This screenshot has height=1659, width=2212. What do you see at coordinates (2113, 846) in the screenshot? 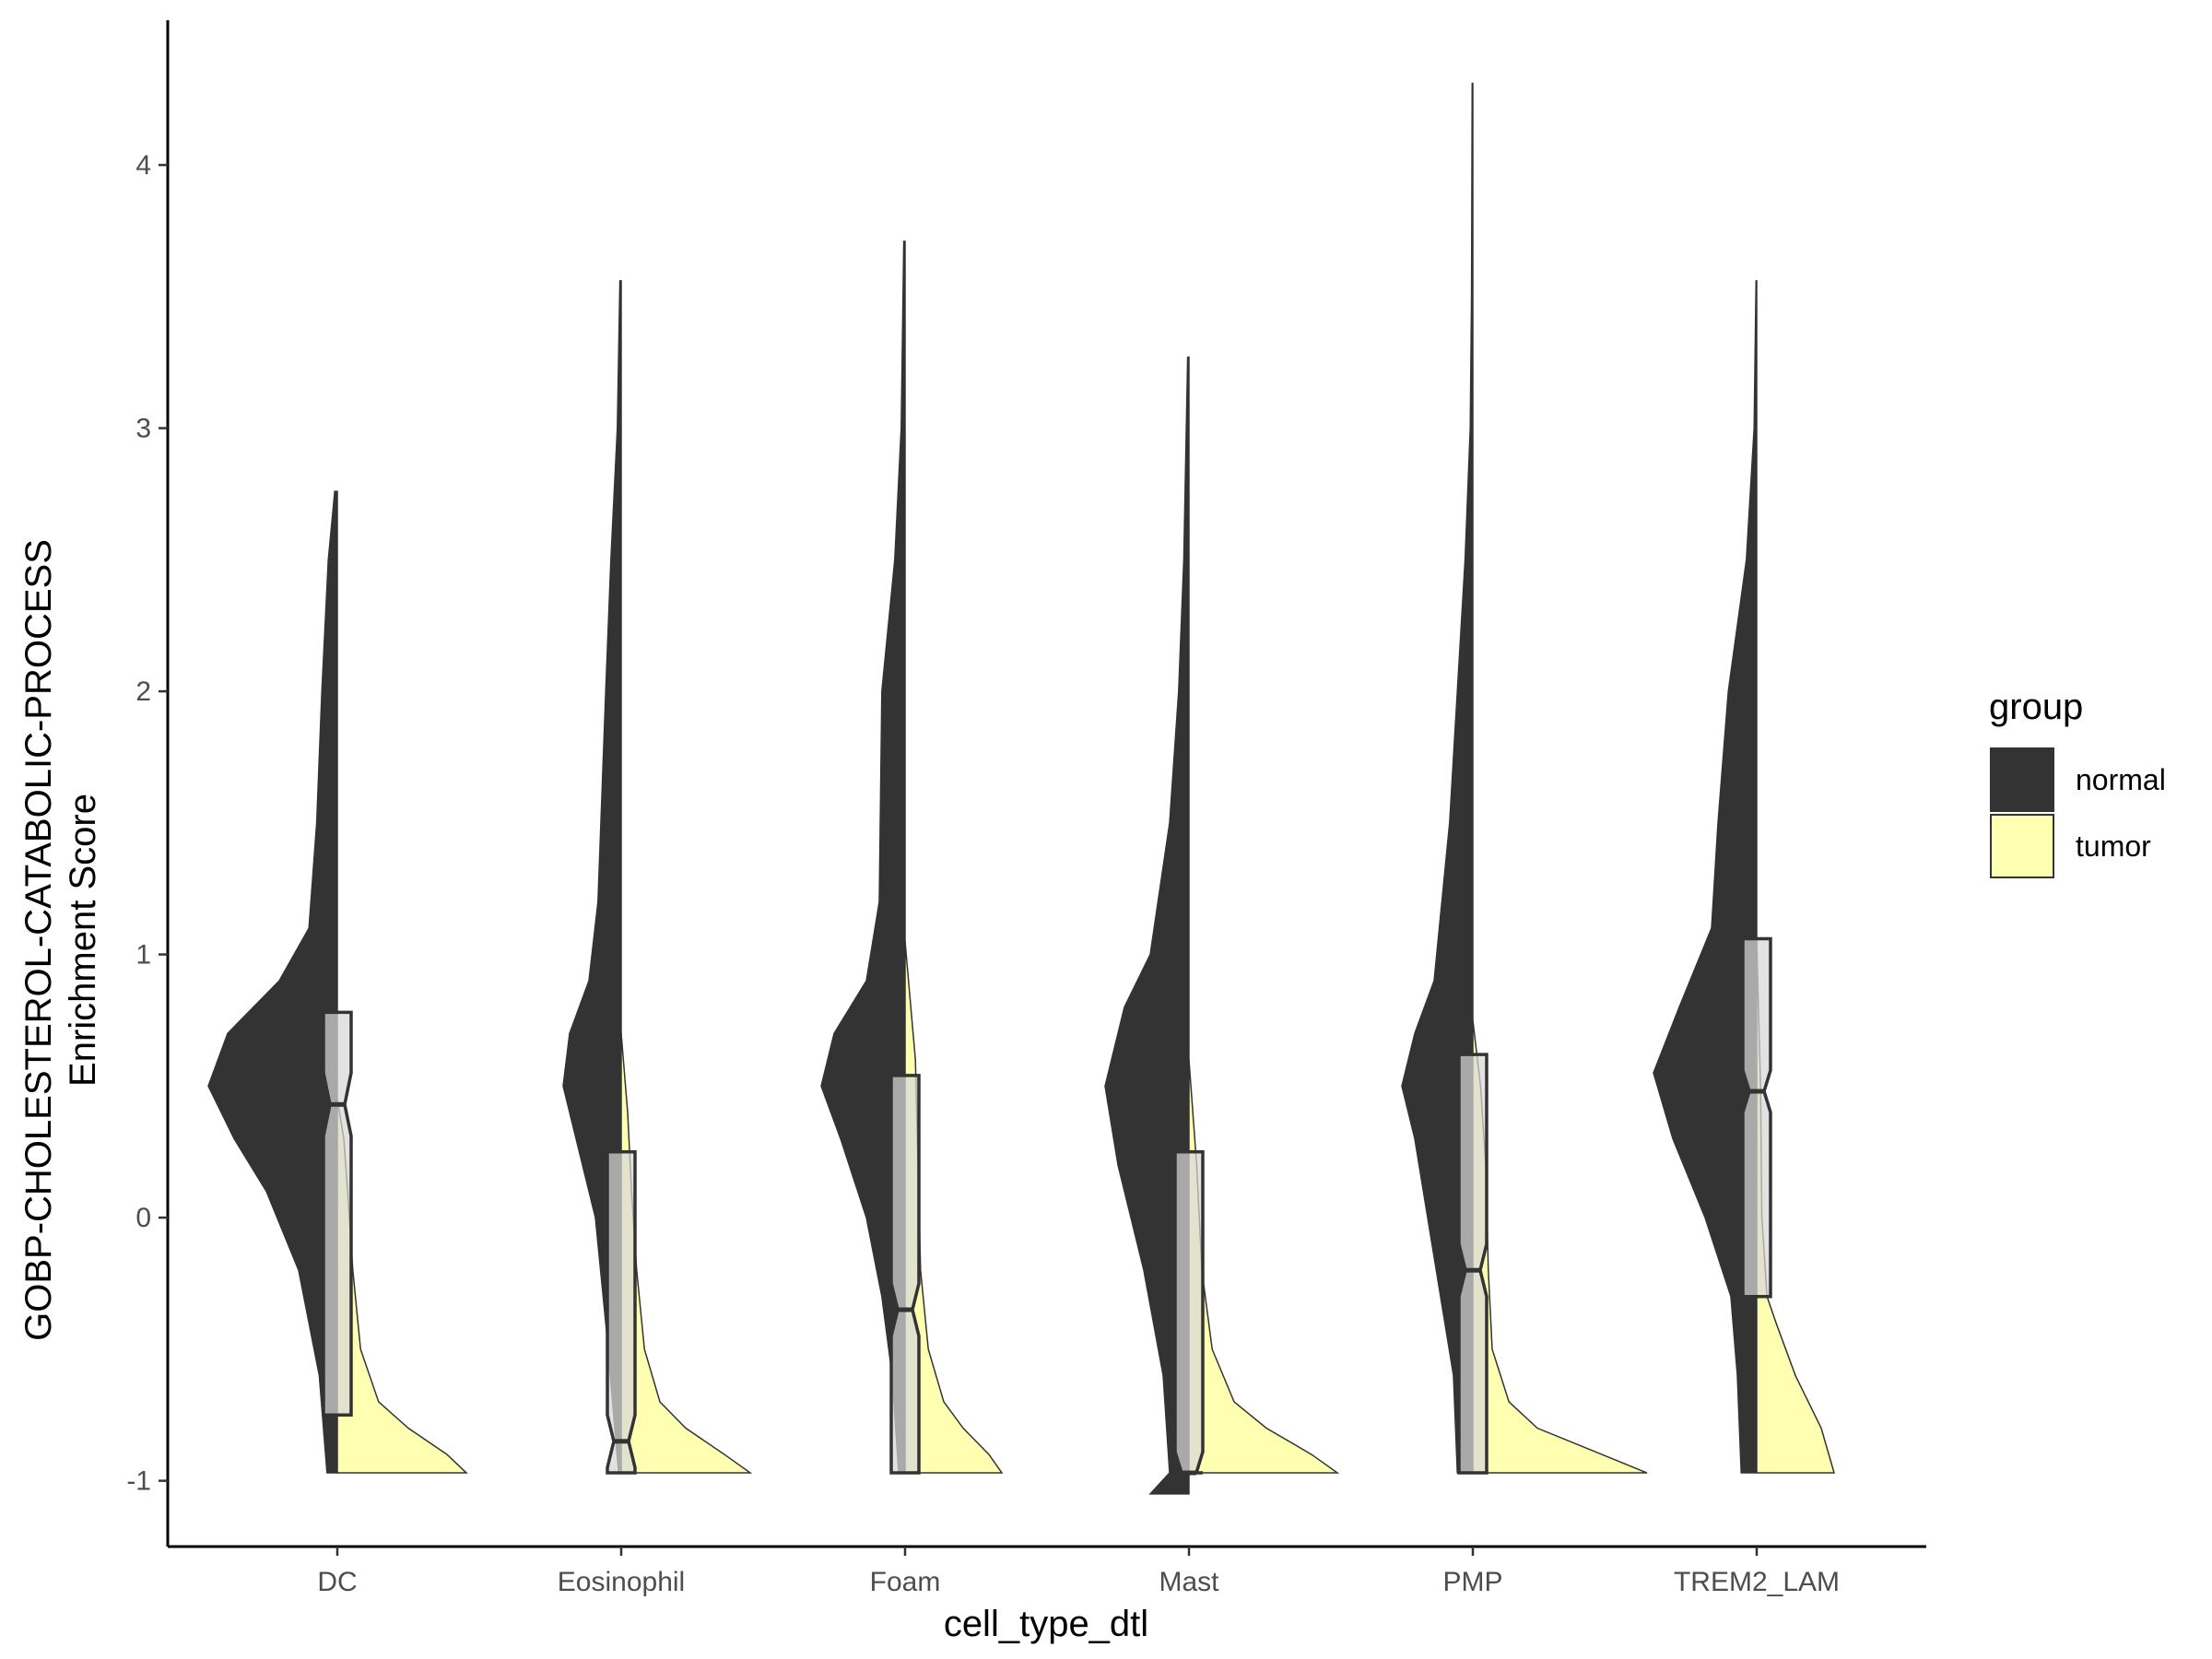
I see `legend-label-tumor: tumor` at bounding box center [2113, 846].